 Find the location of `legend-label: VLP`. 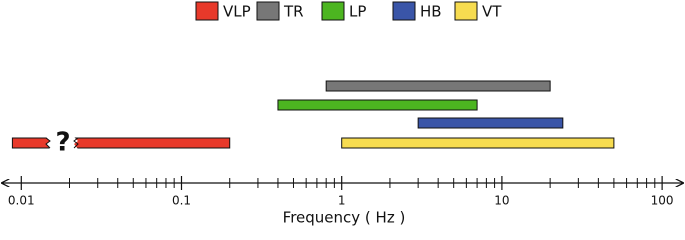

legend-label: VLP is located at coordinates (237, 12).